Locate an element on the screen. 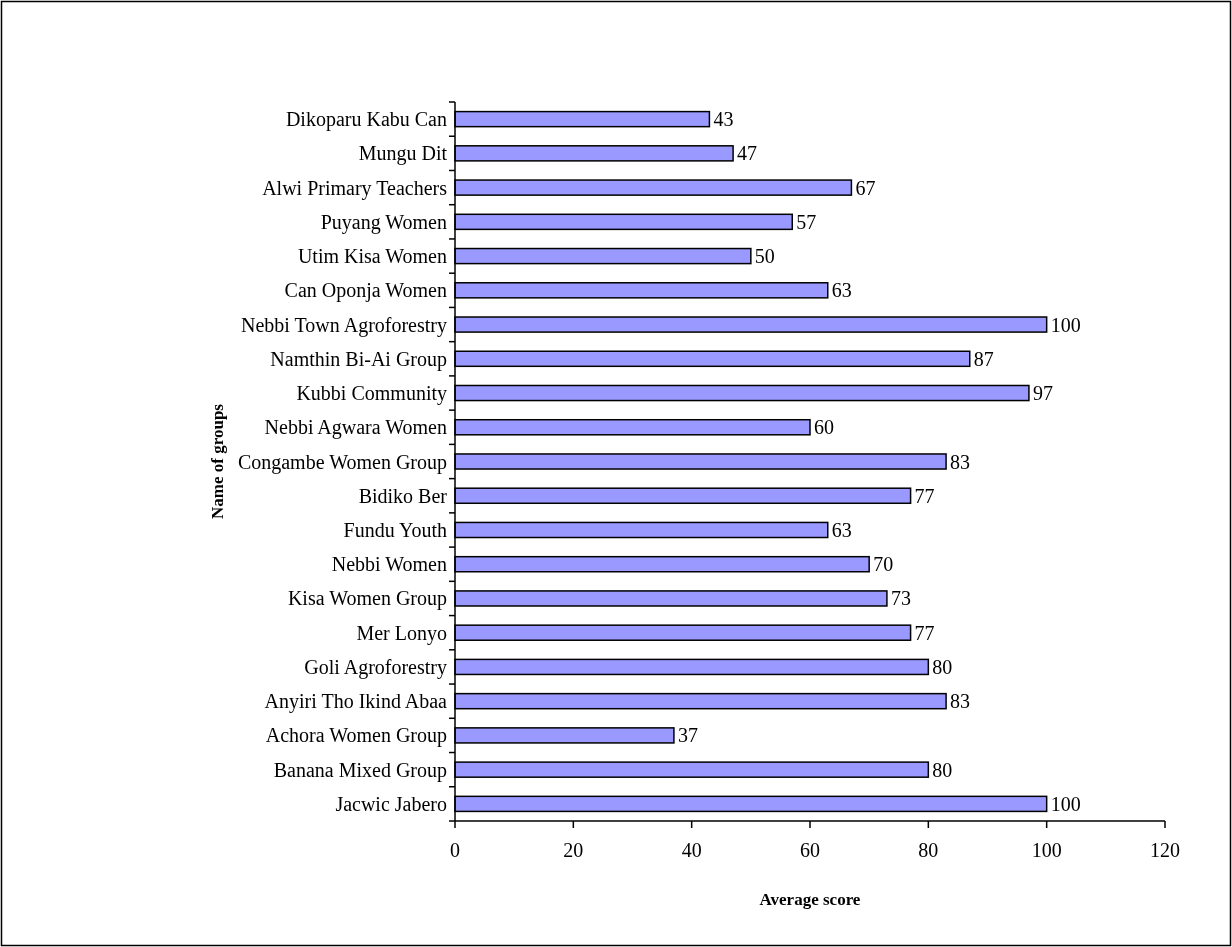  data-label: 73 is located at coordinates (900, 598).